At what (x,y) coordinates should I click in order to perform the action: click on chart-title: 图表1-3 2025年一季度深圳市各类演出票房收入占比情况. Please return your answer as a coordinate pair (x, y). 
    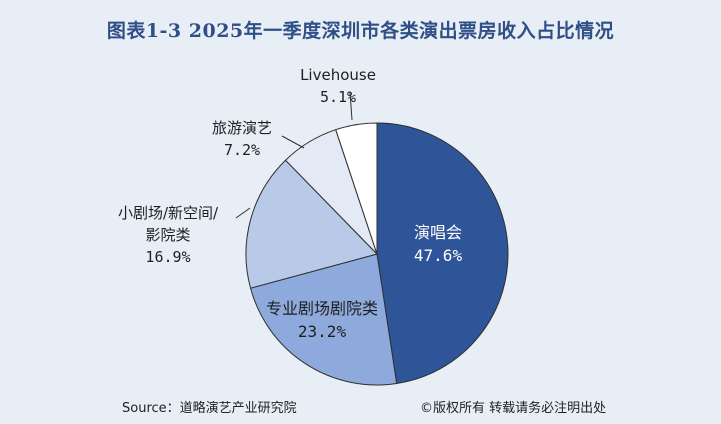
    Looking at the image, I should click on (360, 31).